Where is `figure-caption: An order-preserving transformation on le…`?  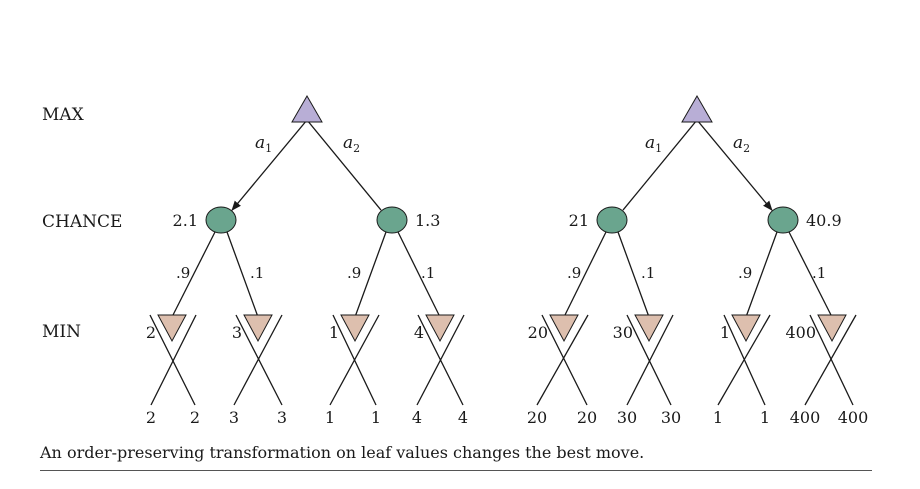
figure-caption: An order-preserving transformation on le… is located at coordinates (456, 457).